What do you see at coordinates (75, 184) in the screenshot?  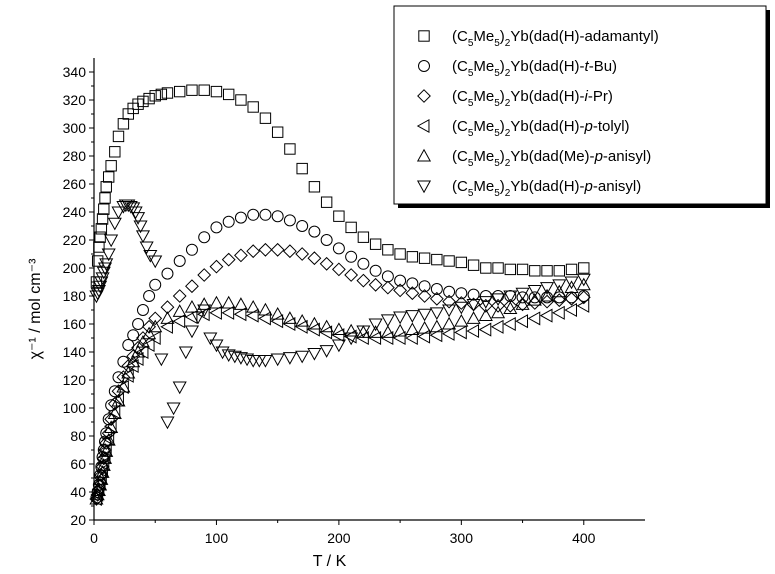 I see `y-tick-label: 260` at bounding box center [75, 184].